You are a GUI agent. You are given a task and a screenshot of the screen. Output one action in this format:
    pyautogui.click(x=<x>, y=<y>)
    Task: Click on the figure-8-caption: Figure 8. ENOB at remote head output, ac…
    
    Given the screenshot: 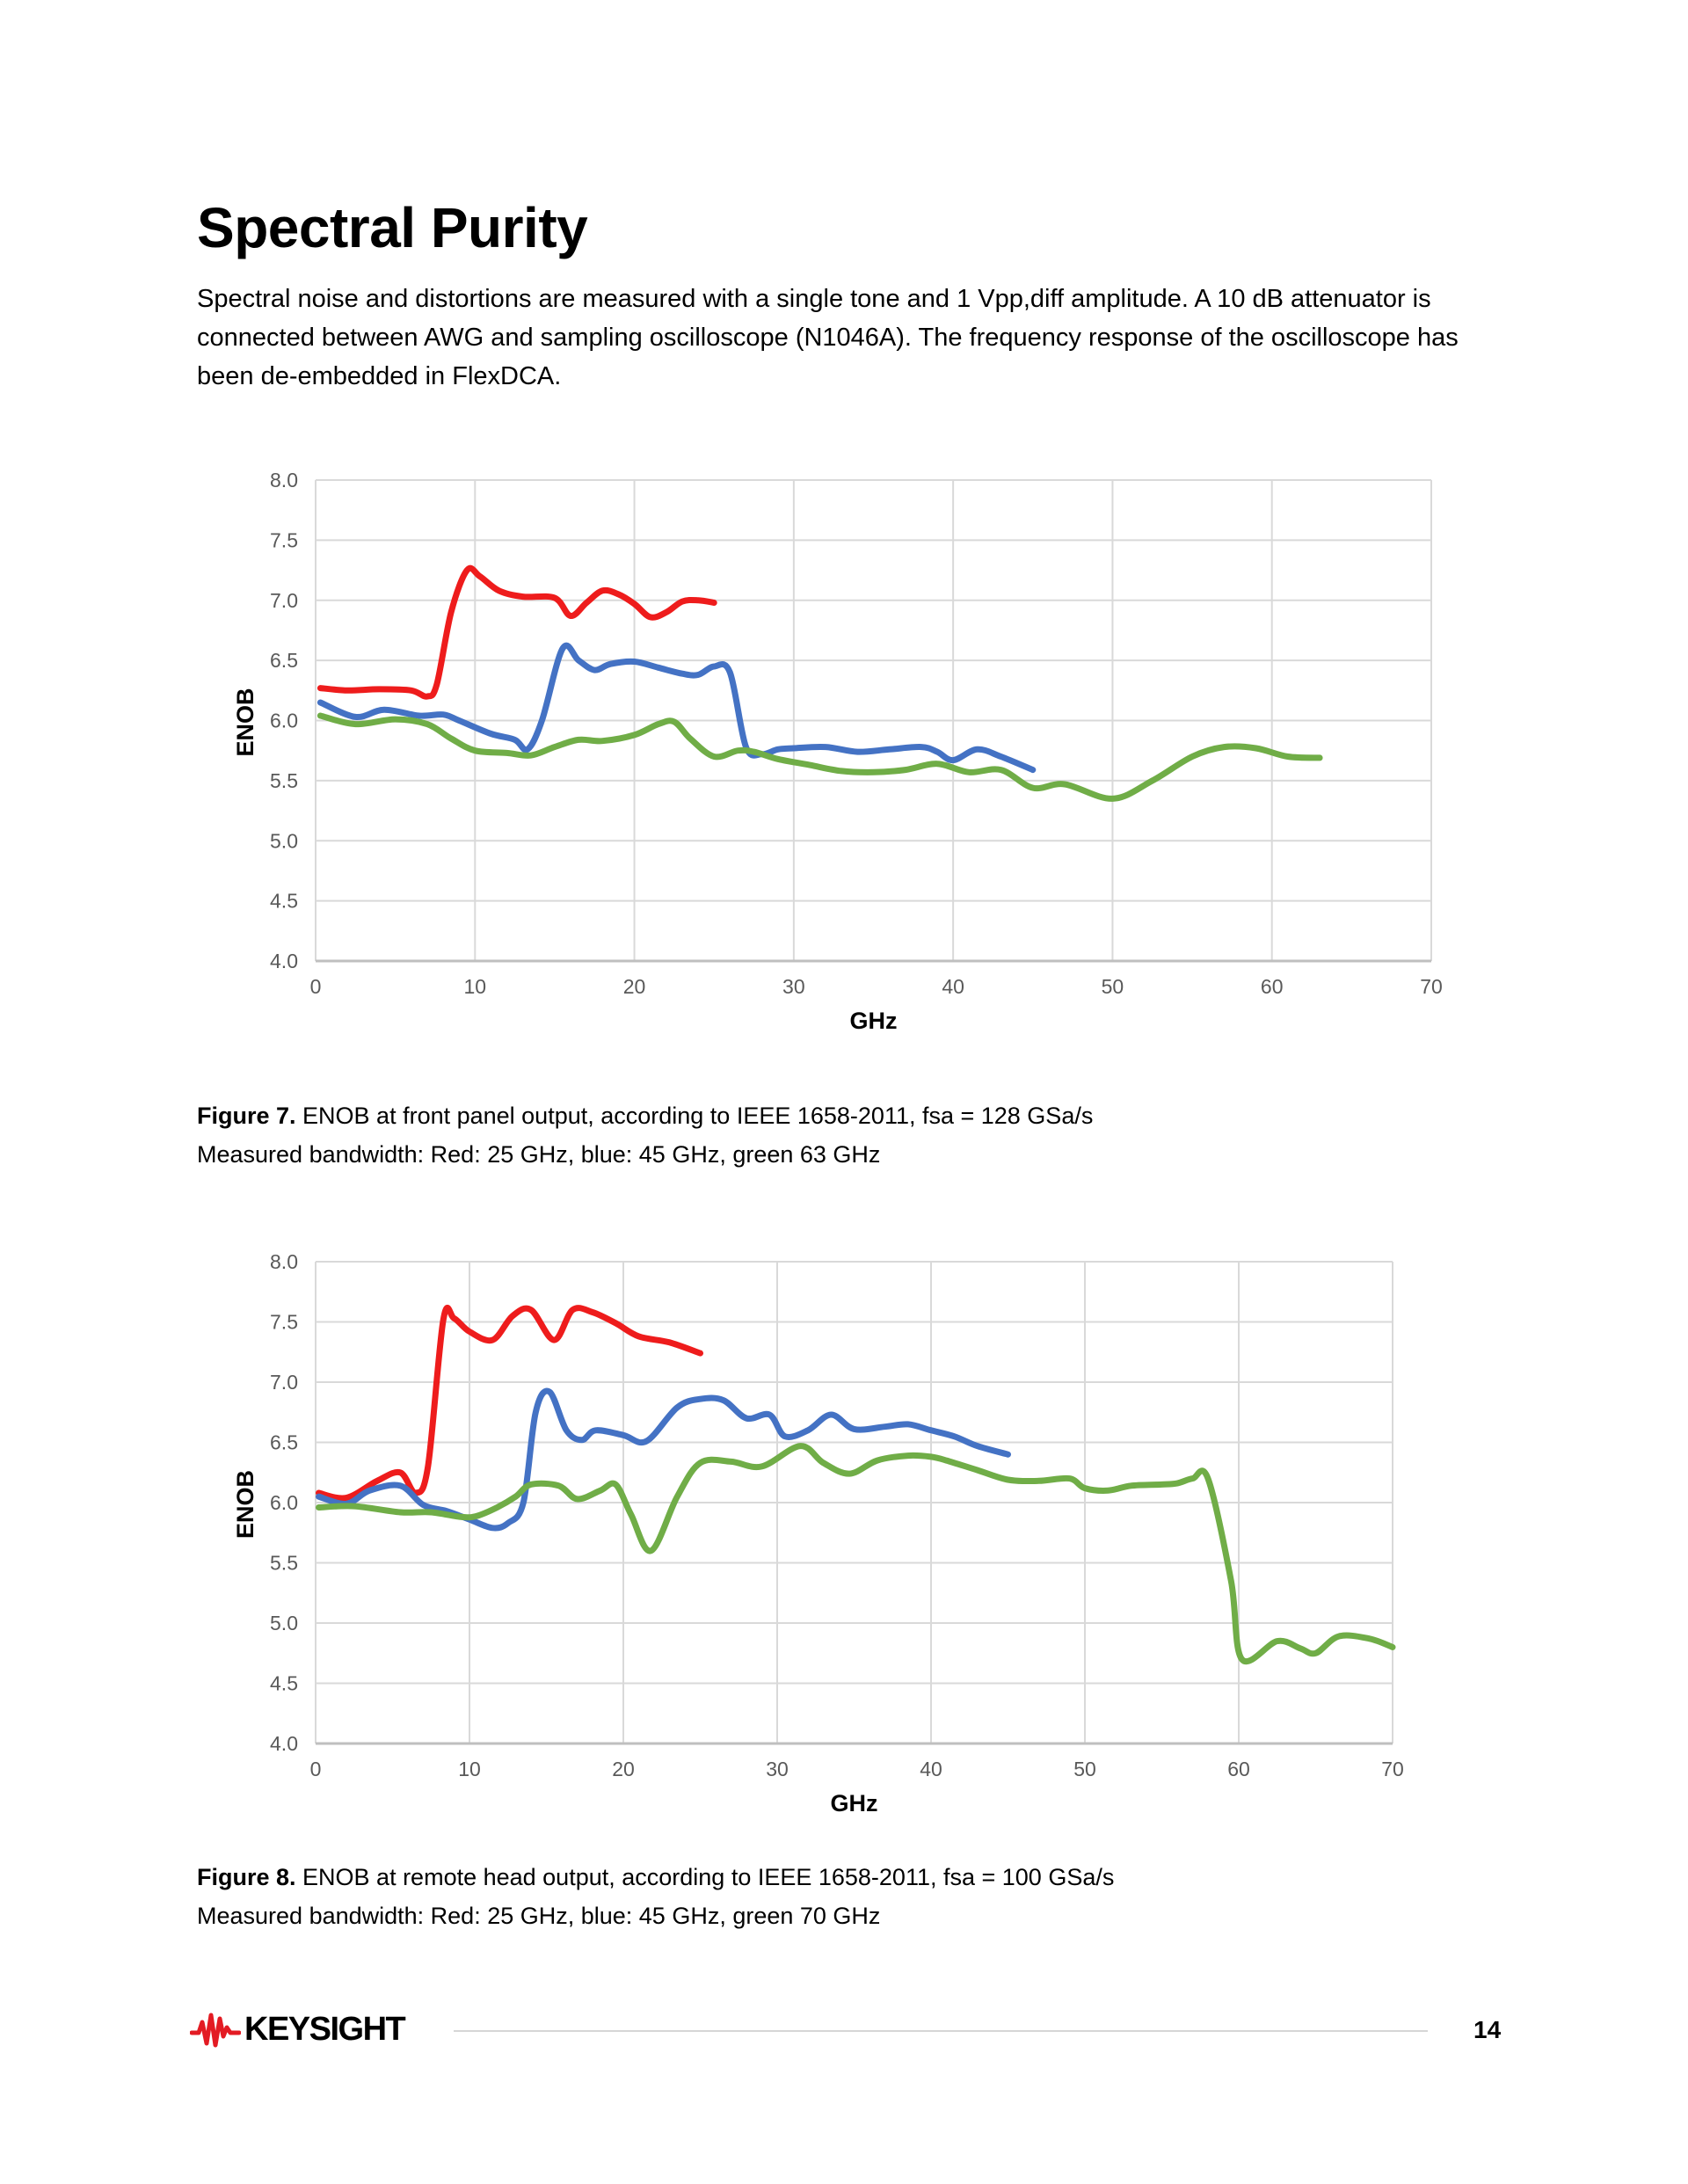 What is the action you would take?
    pyautogui.click(x=655, y=1896)
    